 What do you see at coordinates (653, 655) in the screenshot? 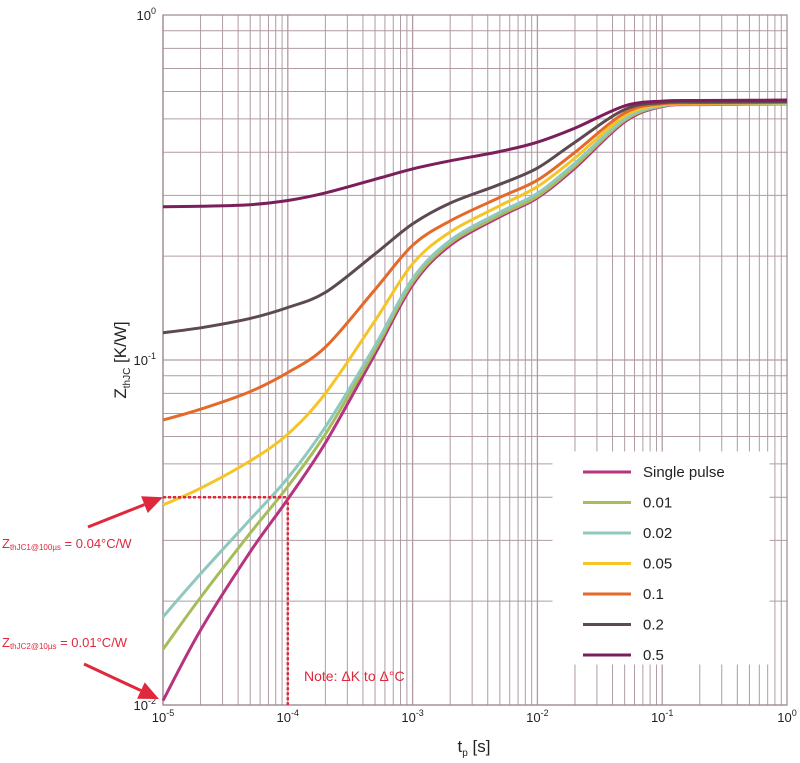
I see `legend-label: 0.5` at bounding box center [653, 655].